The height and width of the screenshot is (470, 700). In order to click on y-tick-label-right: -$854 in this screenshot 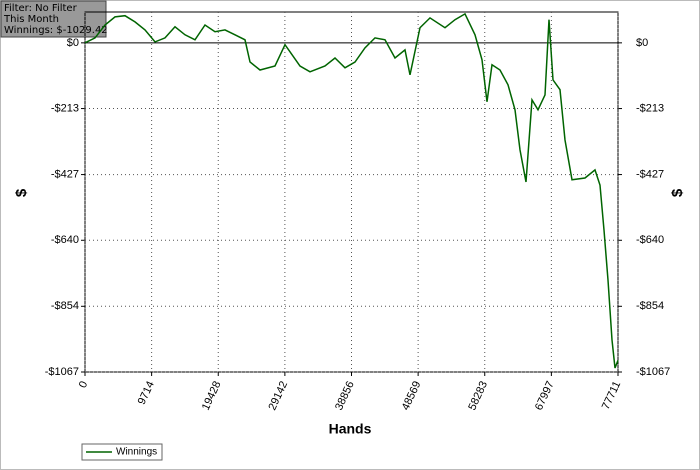, I will do `click(650, 306)`.